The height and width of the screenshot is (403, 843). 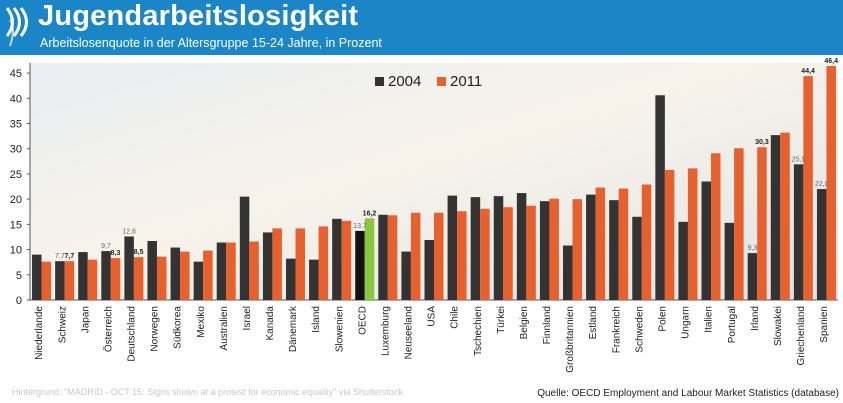 What do you see at coordinates (16, 125) in the screenshot?
I see `y-tick-label: 35` at bounding box center [16, 125].